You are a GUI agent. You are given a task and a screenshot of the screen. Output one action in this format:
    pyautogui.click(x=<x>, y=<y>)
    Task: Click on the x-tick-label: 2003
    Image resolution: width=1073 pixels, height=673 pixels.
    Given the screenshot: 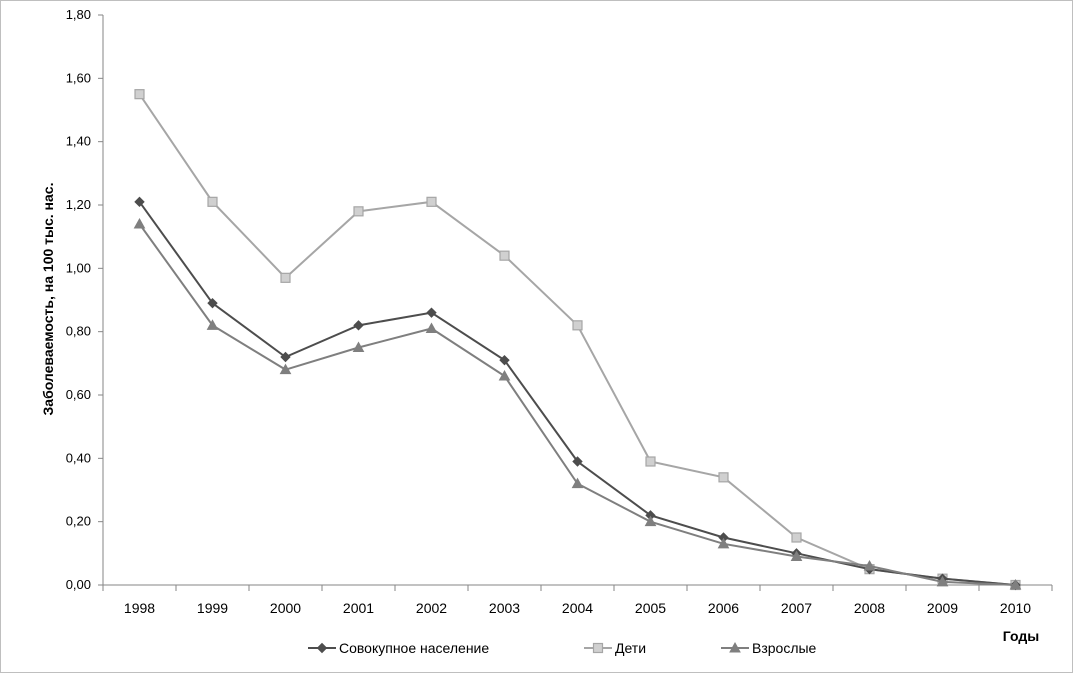 What is the action you would take?
    pyautogui.click(x=504, y=608)
    